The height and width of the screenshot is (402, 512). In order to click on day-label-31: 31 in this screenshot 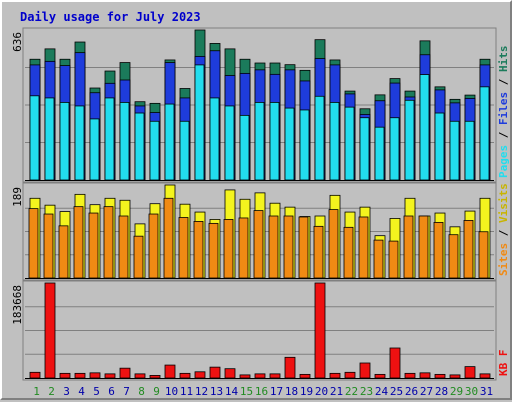, I will do `click(486, 391)`.